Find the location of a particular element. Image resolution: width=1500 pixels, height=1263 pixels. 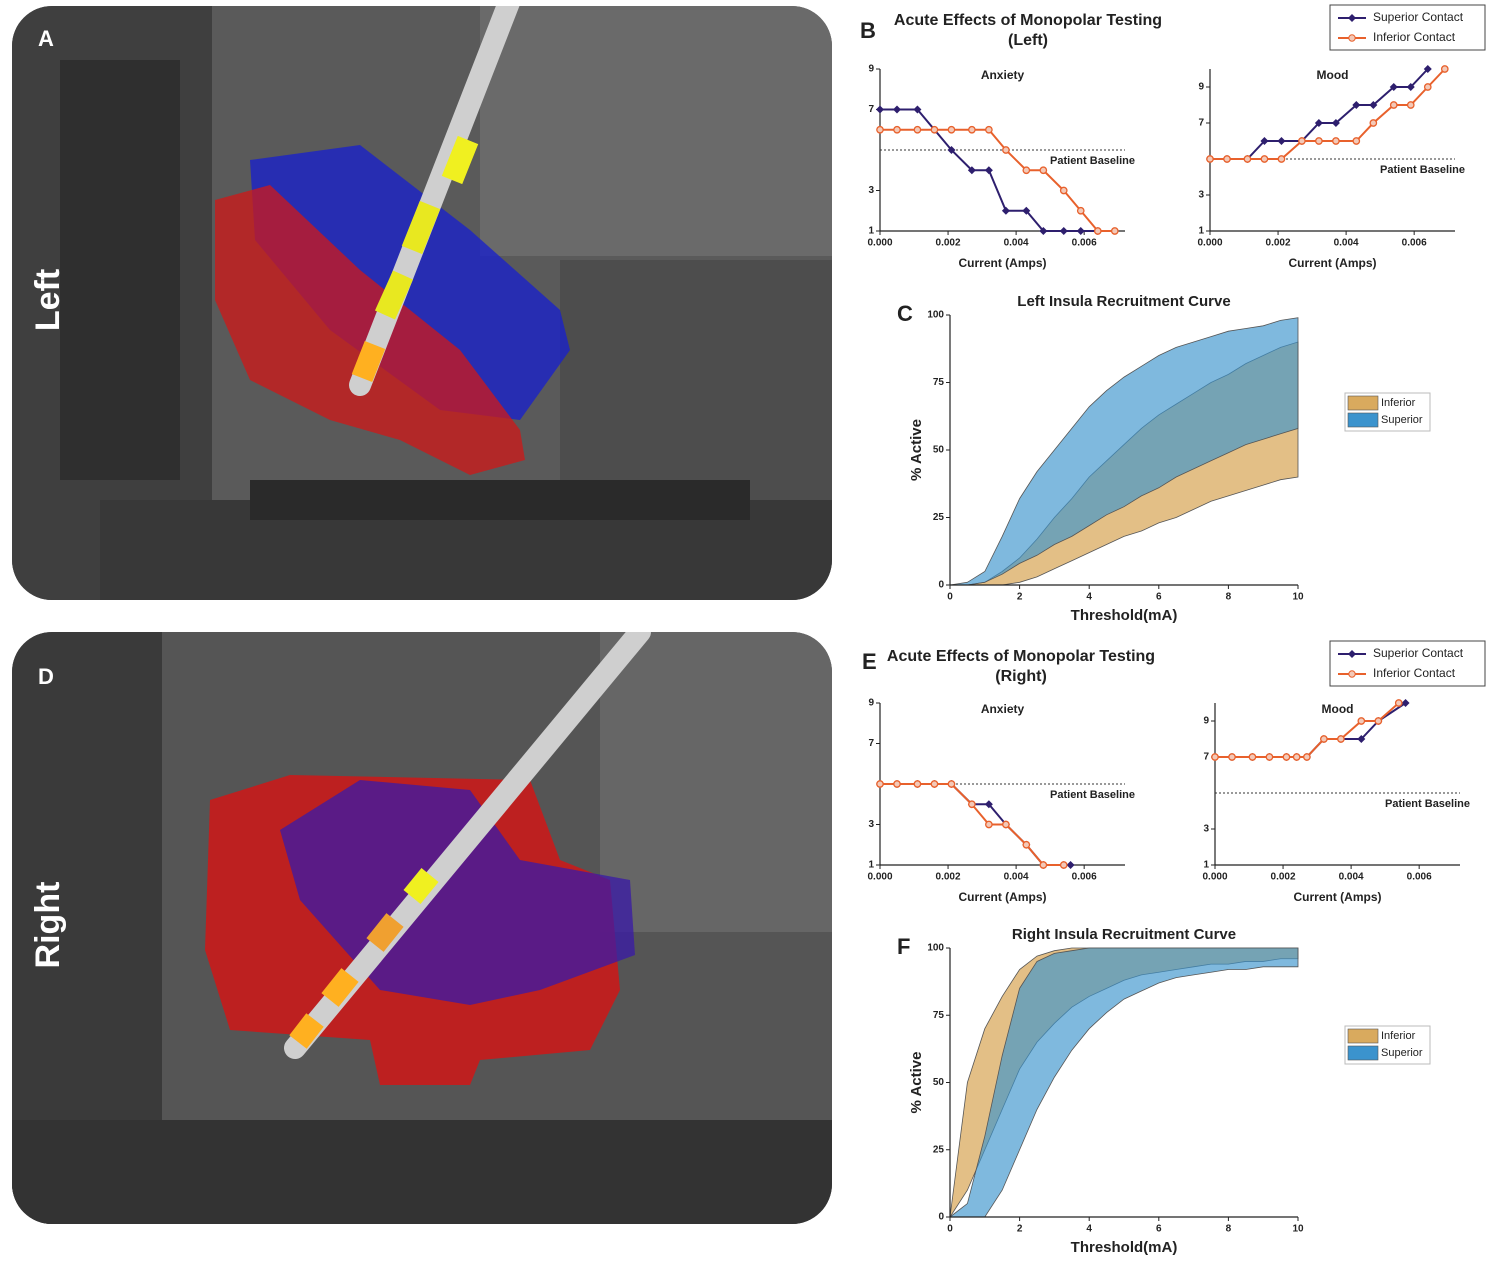

group-title: Acute Effects of Monopolar Testing is located at coordinates (1021, 656).